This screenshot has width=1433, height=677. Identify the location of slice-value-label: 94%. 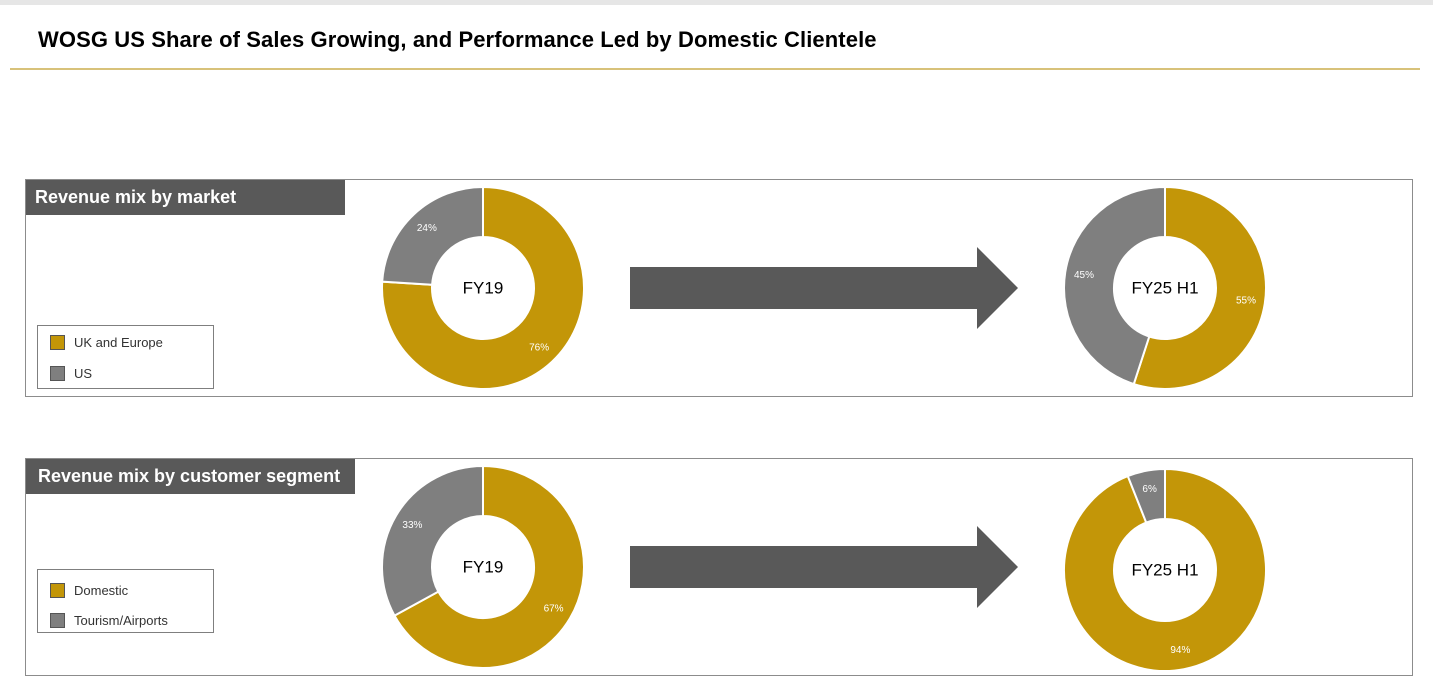
(1180, 650).